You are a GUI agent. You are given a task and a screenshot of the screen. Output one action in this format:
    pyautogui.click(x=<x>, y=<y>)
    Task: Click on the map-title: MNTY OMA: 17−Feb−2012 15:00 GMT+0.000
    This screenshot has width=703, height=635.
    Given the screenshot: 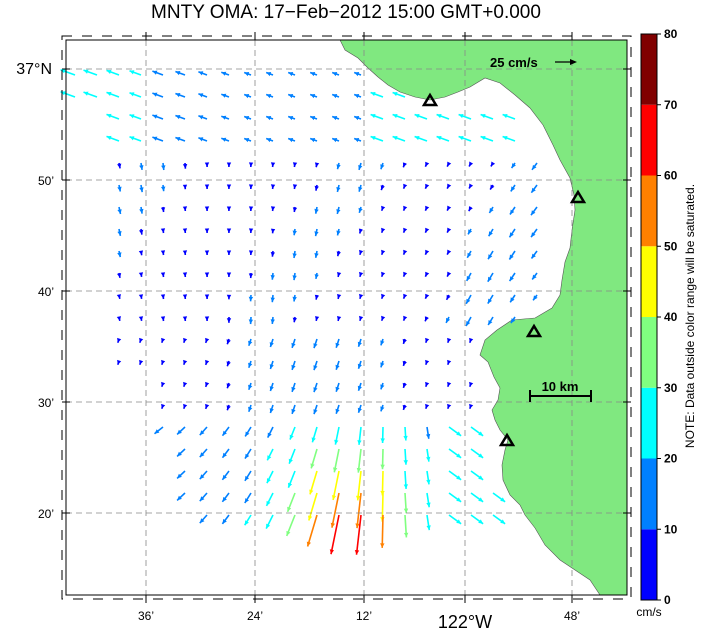 What is the action you would take?
    pyautogui.click(x=346, y=12)
    